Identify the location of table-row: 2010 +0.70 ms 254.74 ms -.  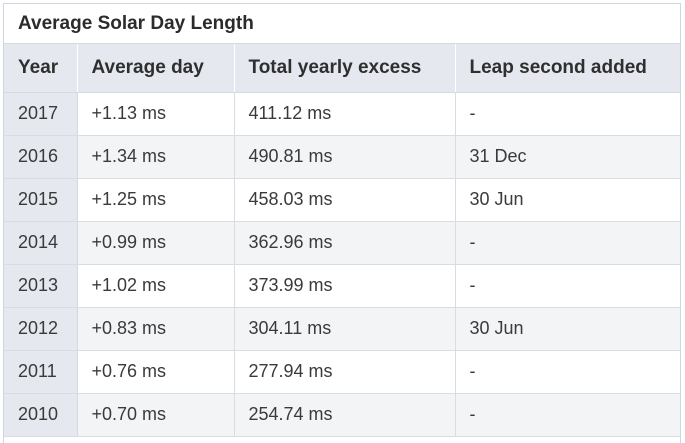
(342, 415).